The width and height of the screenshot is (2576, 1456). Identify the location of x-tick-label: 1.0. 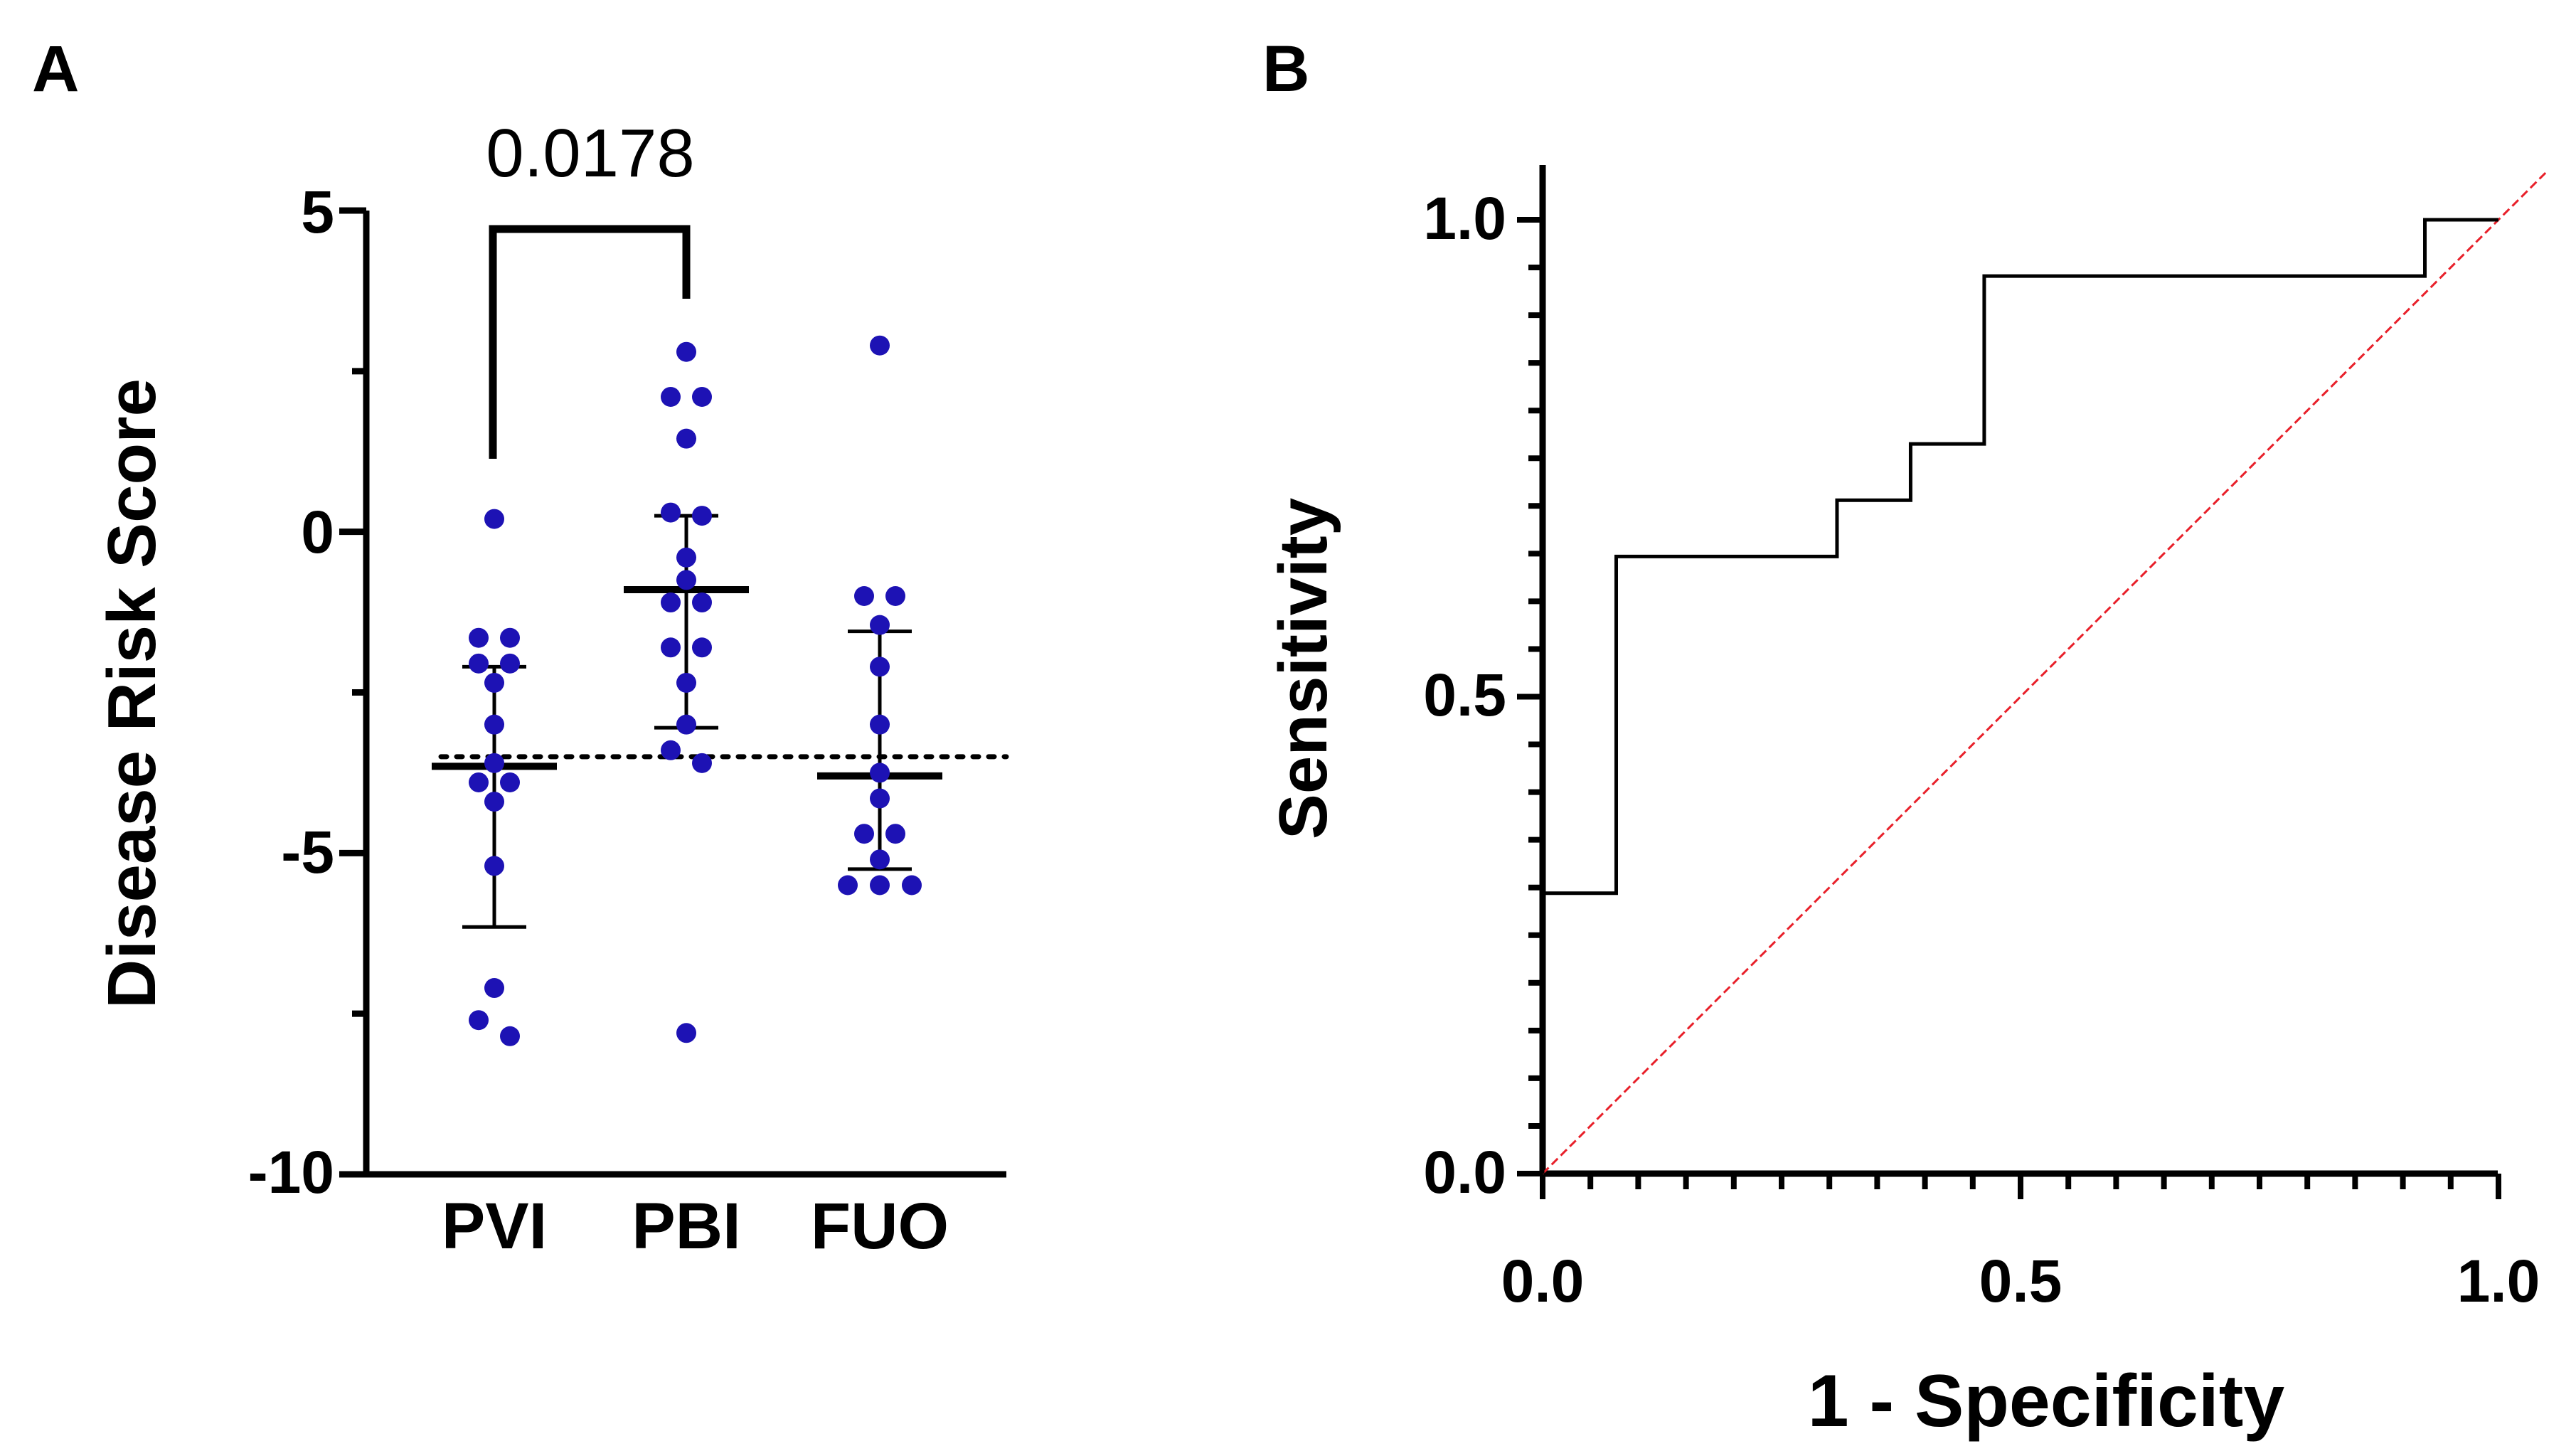
(2498, 1281).